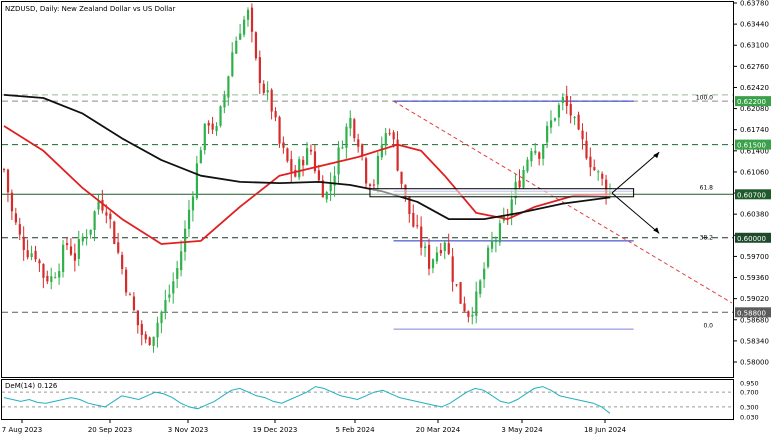  I want to click on y-tick-label: 0.62760, so click(754, 67).